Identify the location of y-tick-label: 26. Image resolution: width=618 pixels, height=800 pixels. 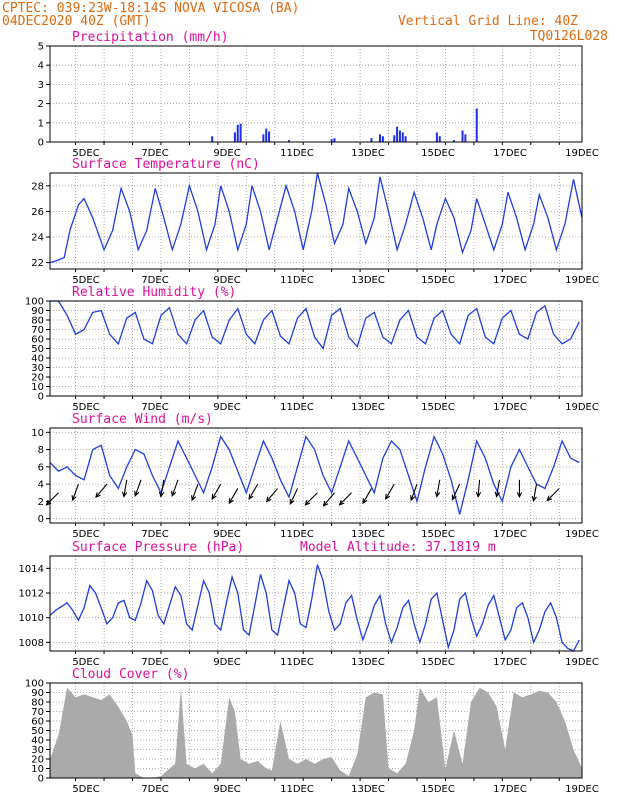
(37, 212).